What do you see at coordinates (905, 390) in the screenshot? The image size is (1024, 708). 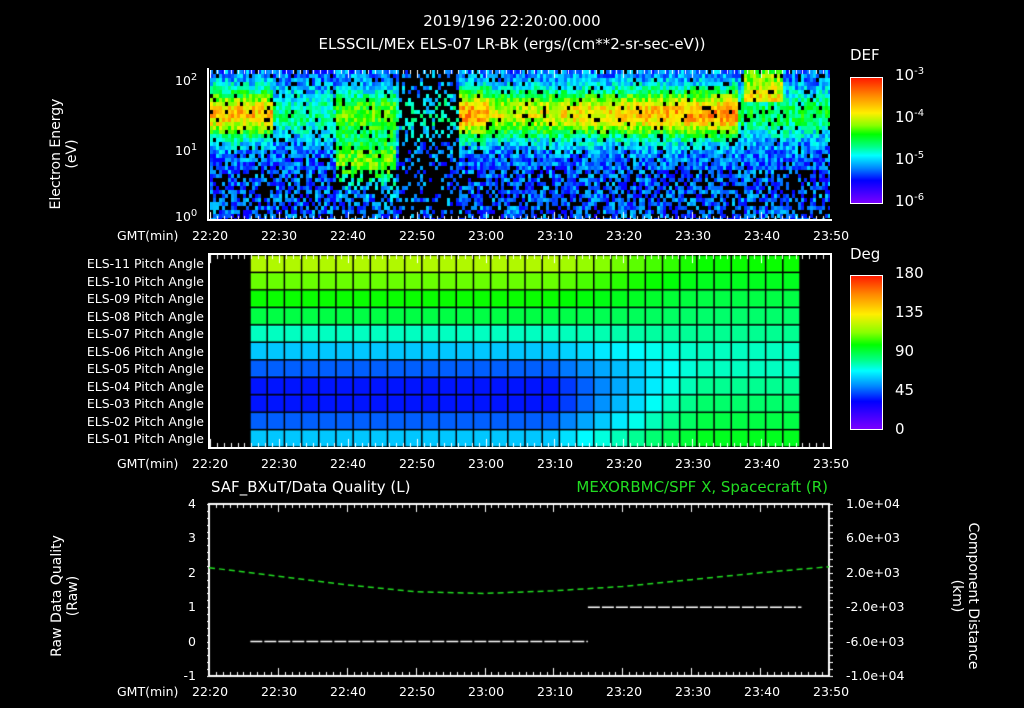 I see `deg-tick-45: 45` at bounding box center [905, 390].